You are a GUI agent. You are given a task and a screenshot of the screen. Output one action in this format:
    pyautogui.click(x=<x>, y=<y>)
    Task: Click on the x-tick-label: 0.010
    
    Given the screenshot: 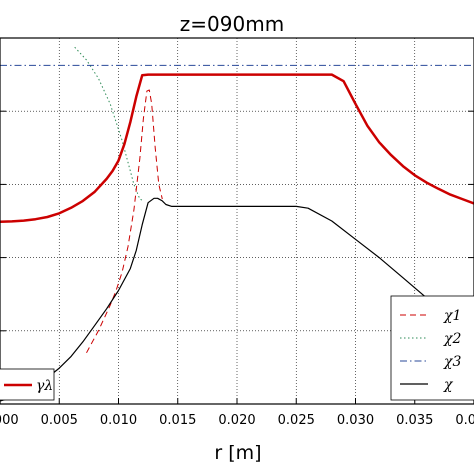 What is the action you would take?
    pyautogui.click(x=118, y=420)
    